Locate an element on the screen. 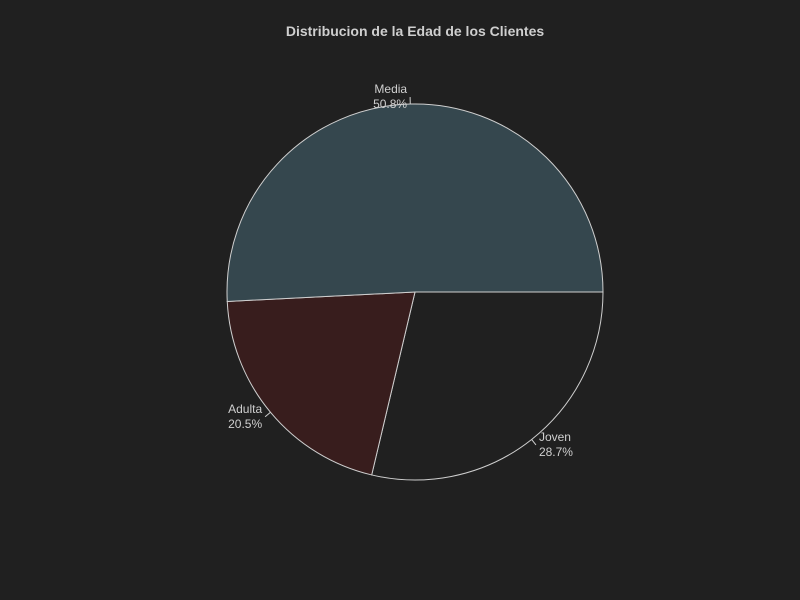  leader-line-adulta is located at coordinates (267, 414).